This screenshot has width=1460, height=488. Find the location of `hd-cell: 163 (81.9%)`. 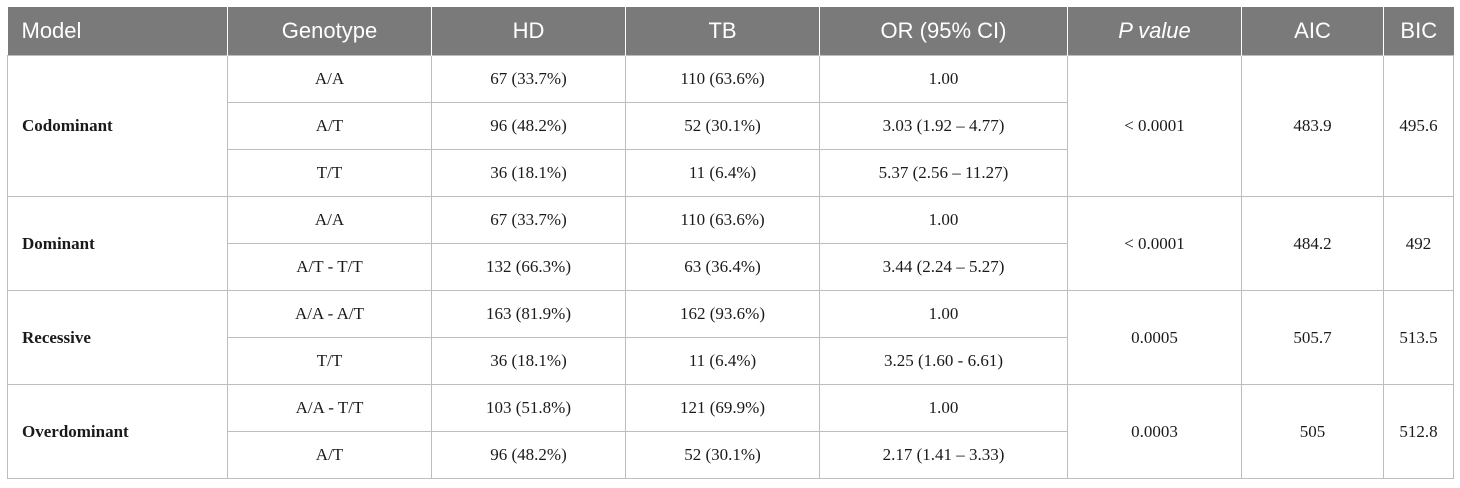

hd-cell: 163 (81.9%) is located at coordinates (528, 314).